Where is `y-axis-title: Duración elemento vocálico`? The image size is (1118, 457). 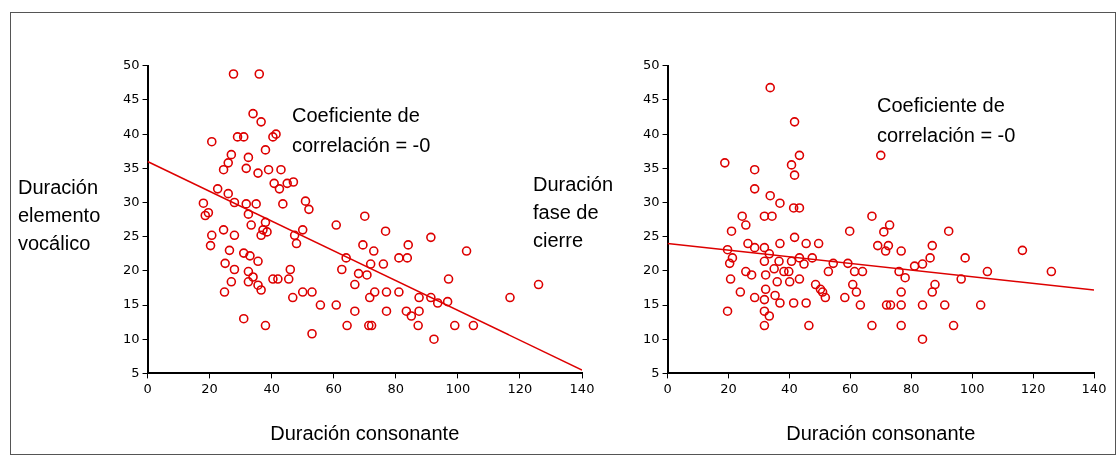 y-axis-title: Duración elemento vocálico is located at coordinates (60, 215).